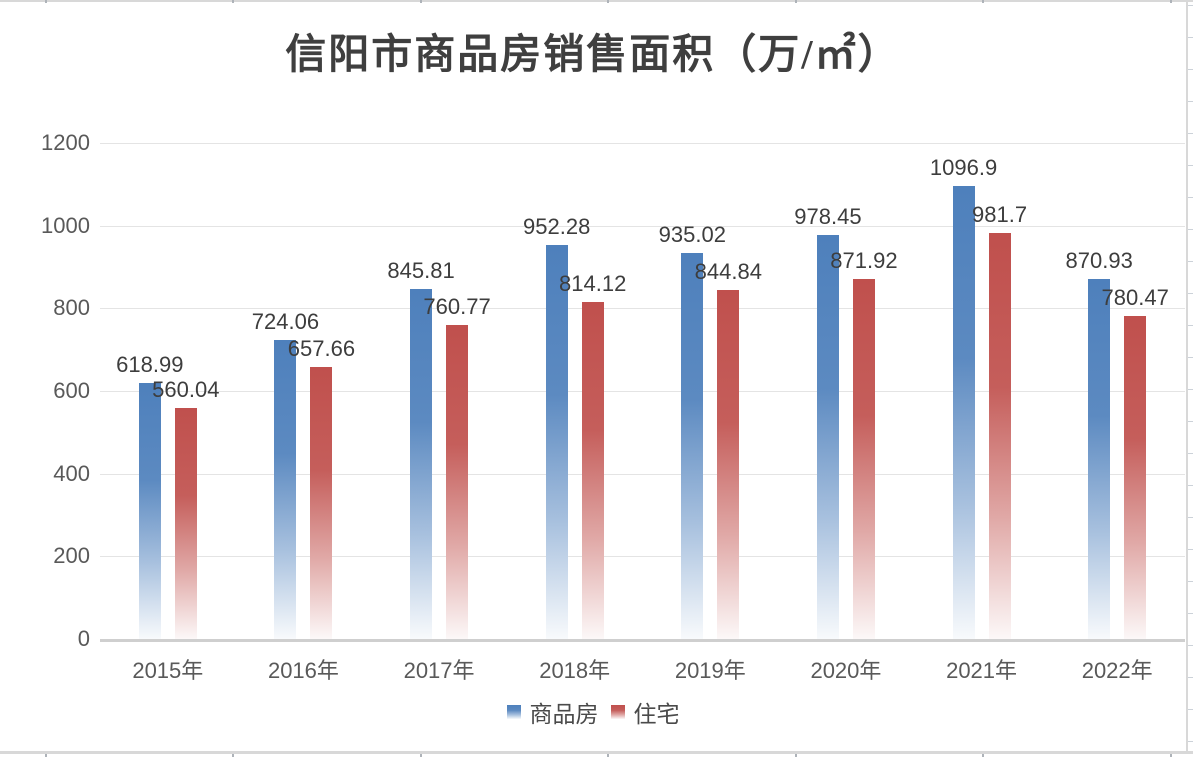 This screenshot has height=757, width=1193. Describe the element at coordinates (83, 638) in the screenshot. I see `y-axis-tick-label: 0` at that location.